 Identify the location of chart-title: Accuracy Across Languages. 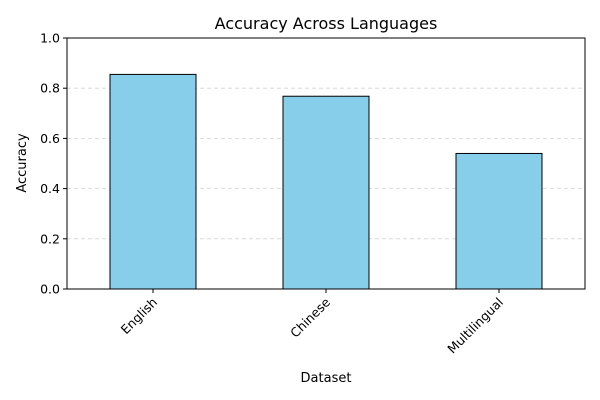
(326, 23).